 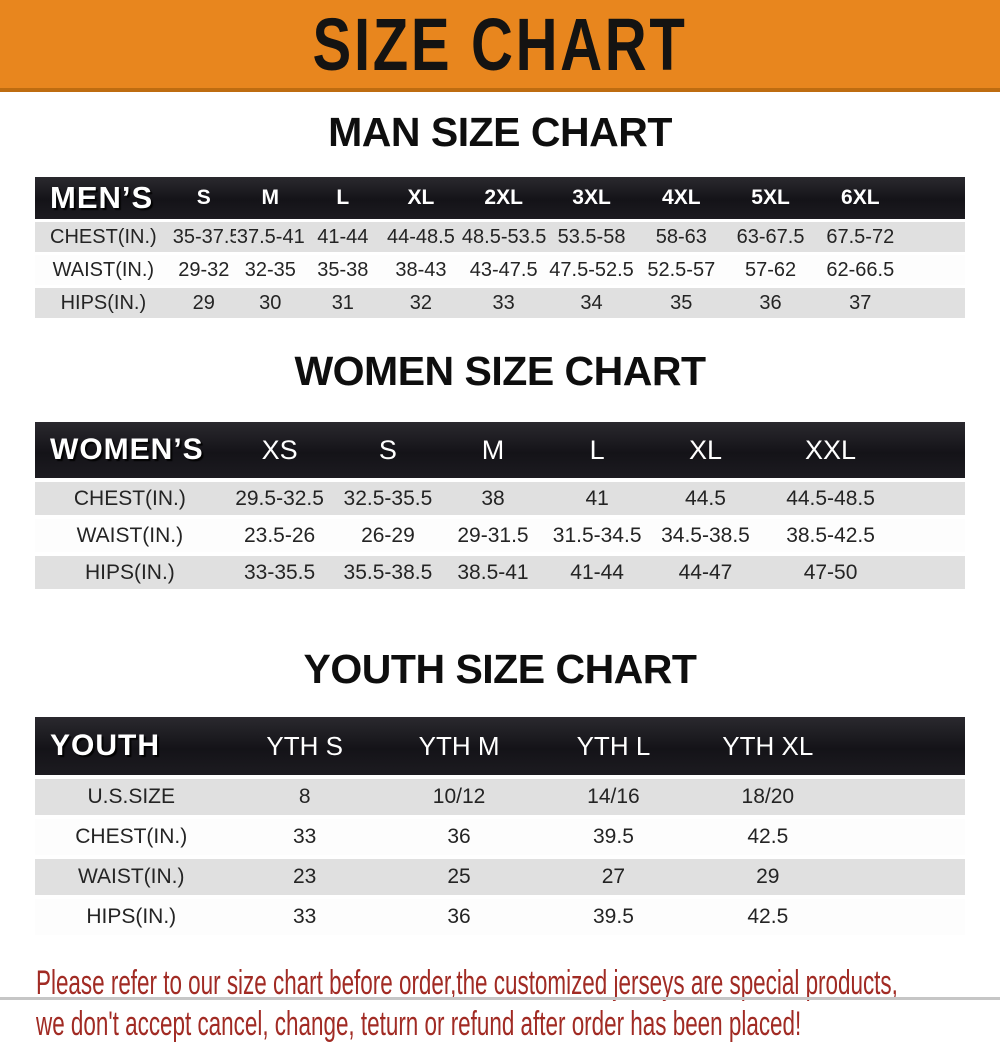 What do you see at coordinates (860, 198) in the screenshot?
I see `size-column-header: 6XL` at bounding box center [860, 198].